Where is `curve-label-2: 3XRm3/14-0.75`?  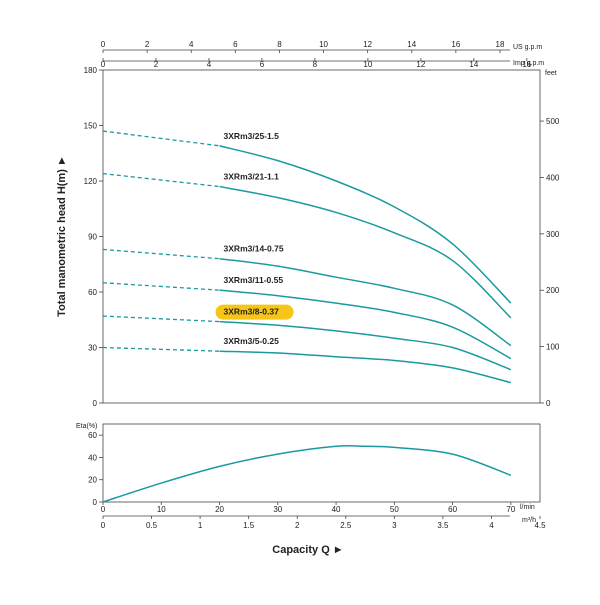
curve-label-2: 3XRm3/14-0.75 is located at coordinates (254, 249).